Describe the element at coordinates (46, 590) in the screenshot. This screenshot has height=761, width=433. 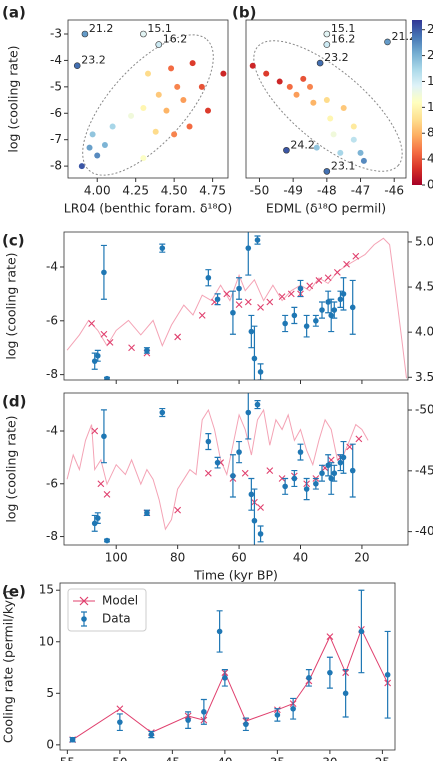
I see `y-tick-label: 15` at that location.